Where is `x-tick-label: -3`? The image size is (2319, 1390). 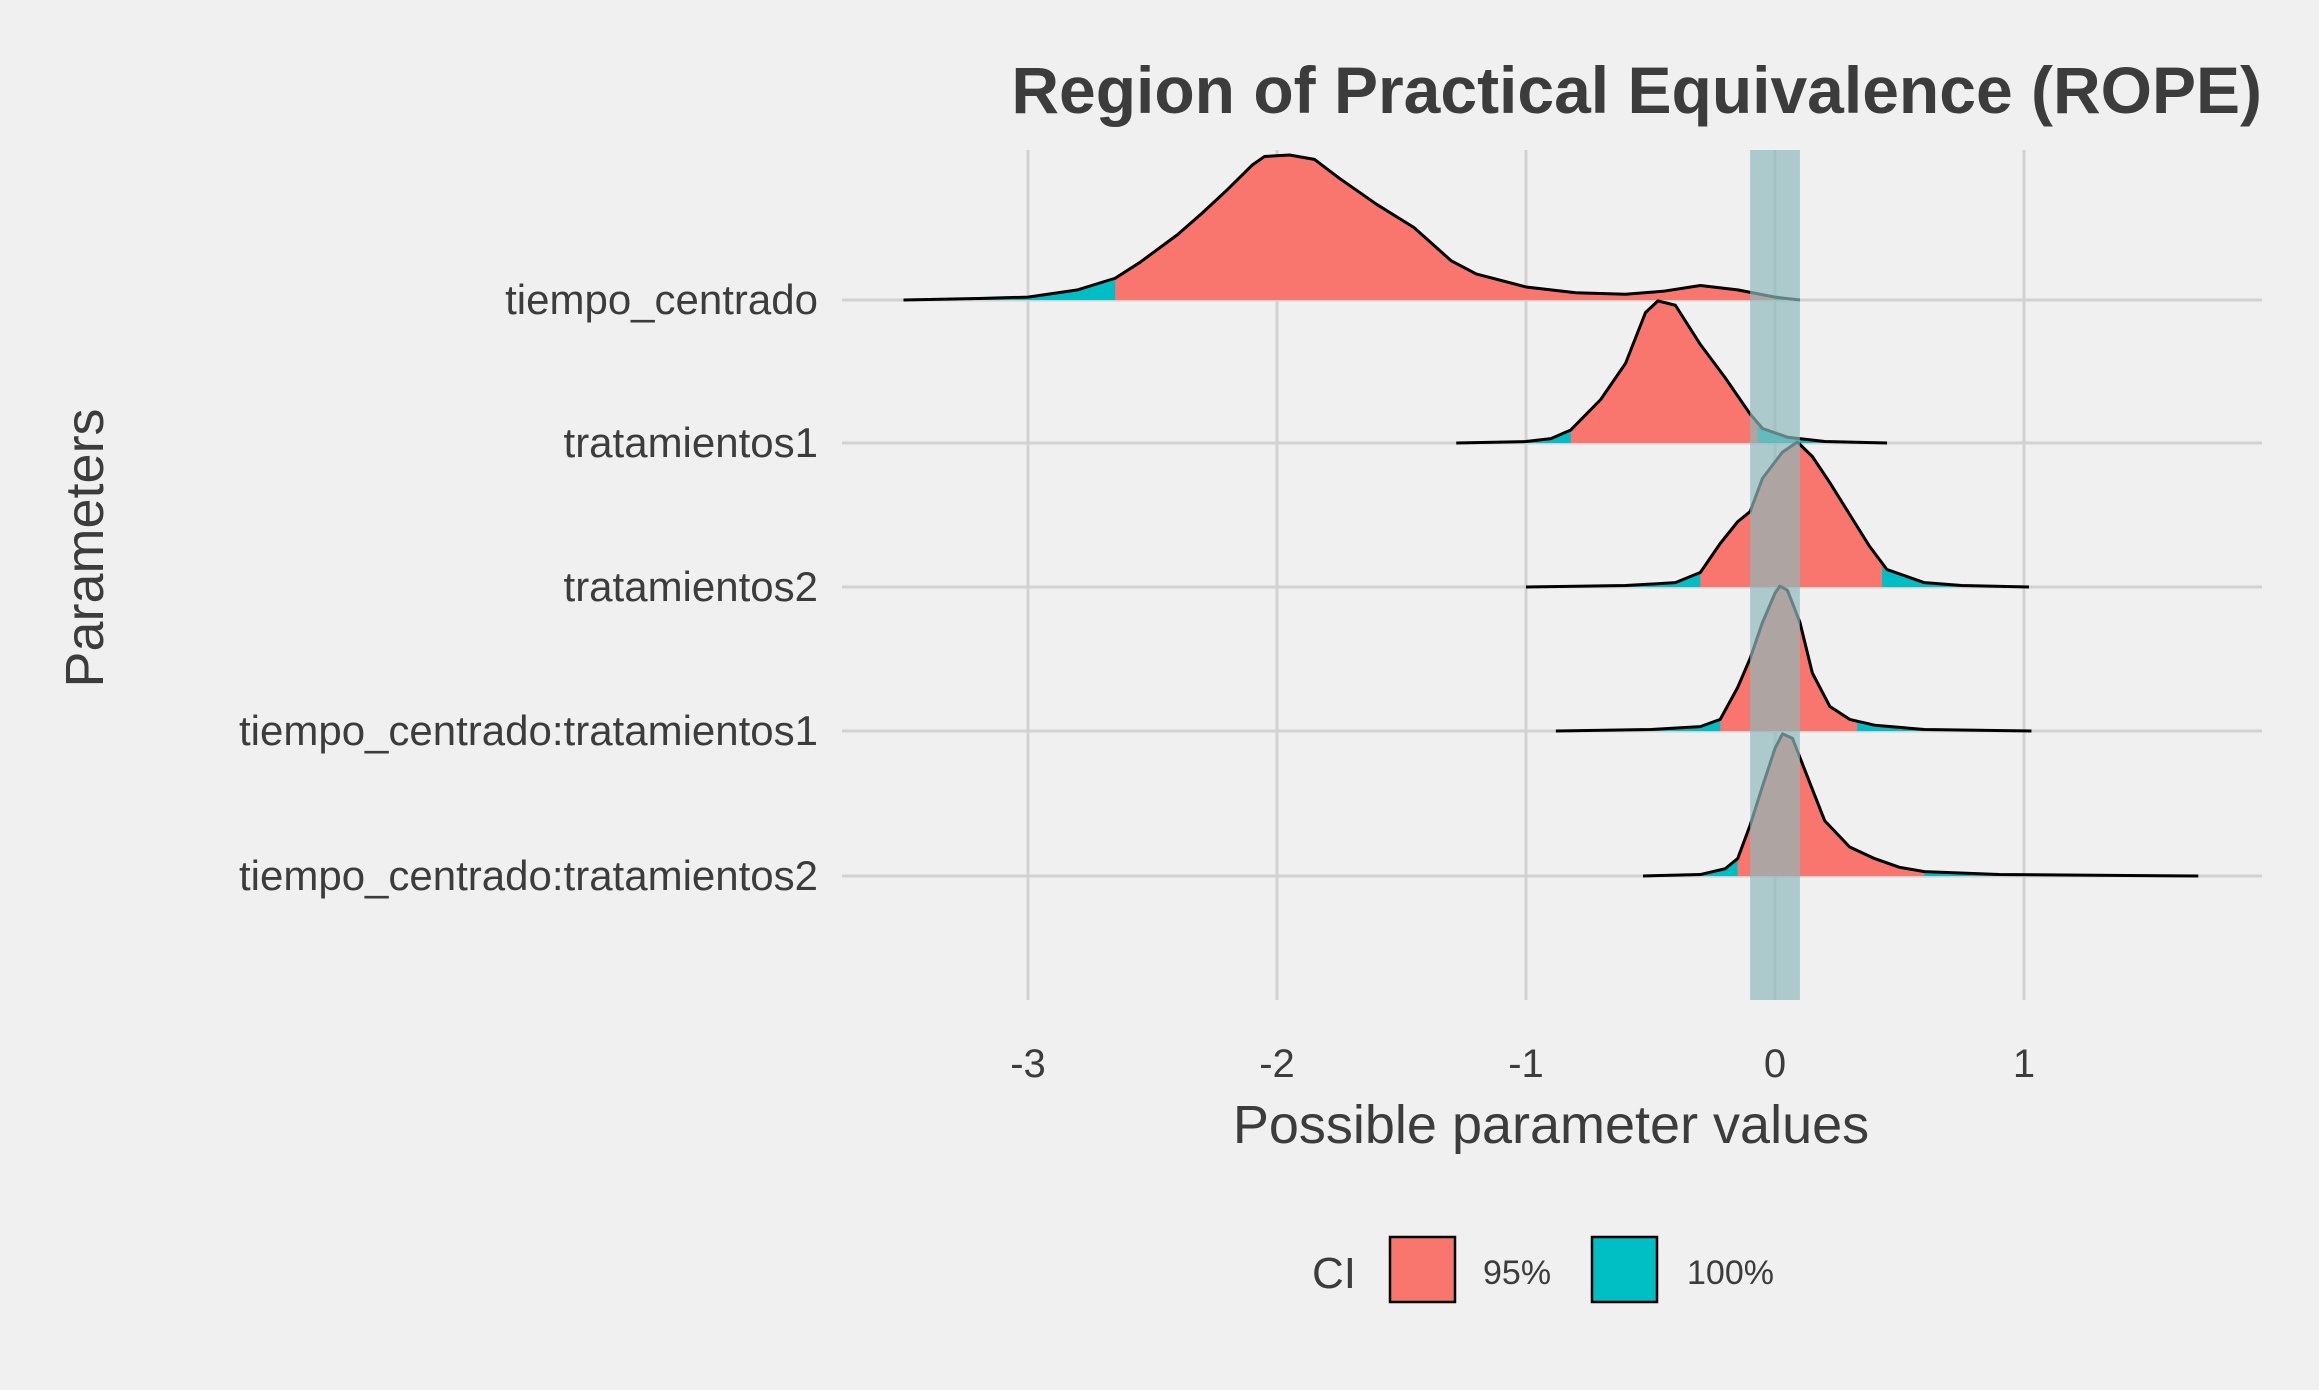
x-tick-label: -3 is located at coordinates (1028, 1064).